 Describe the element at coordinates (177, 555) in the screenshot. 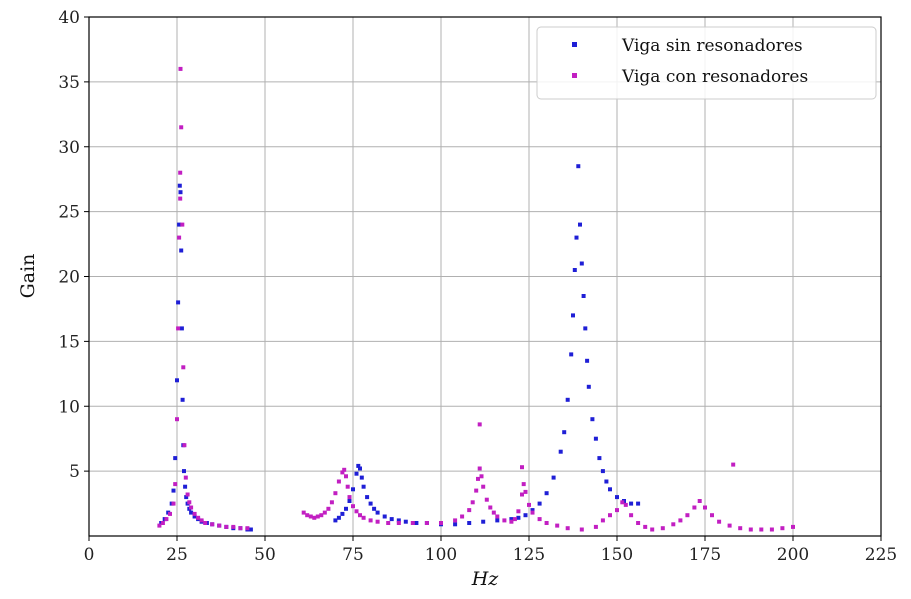

I see `x-tick-label: 25` at that location.